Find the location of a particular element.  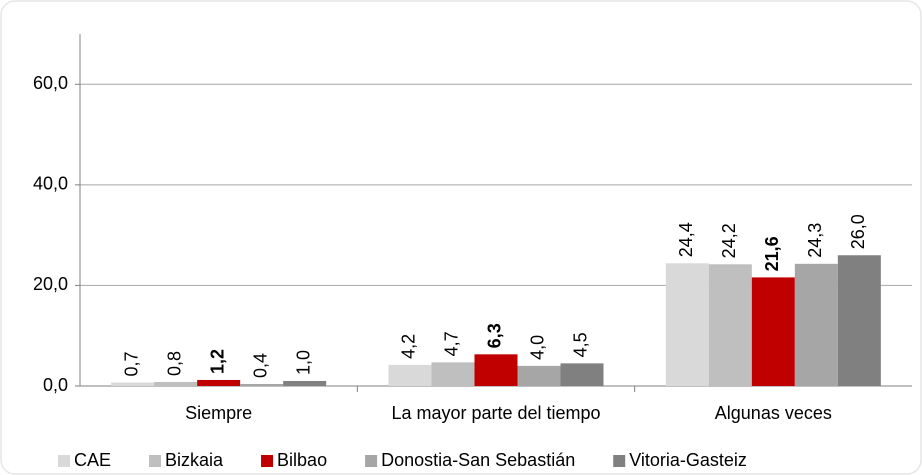

data-label: 4,7 is located at coordinates (452, 343).